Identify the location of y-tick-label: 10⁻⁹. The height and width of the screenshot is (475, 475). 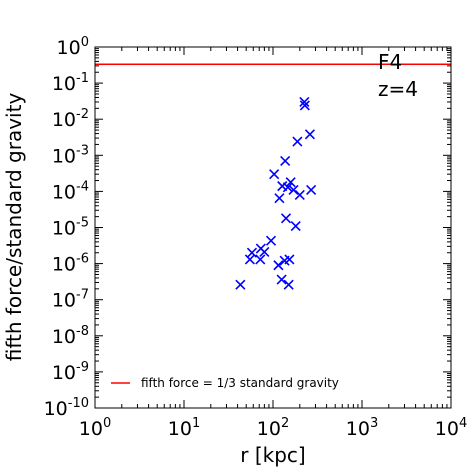
(70, 372).